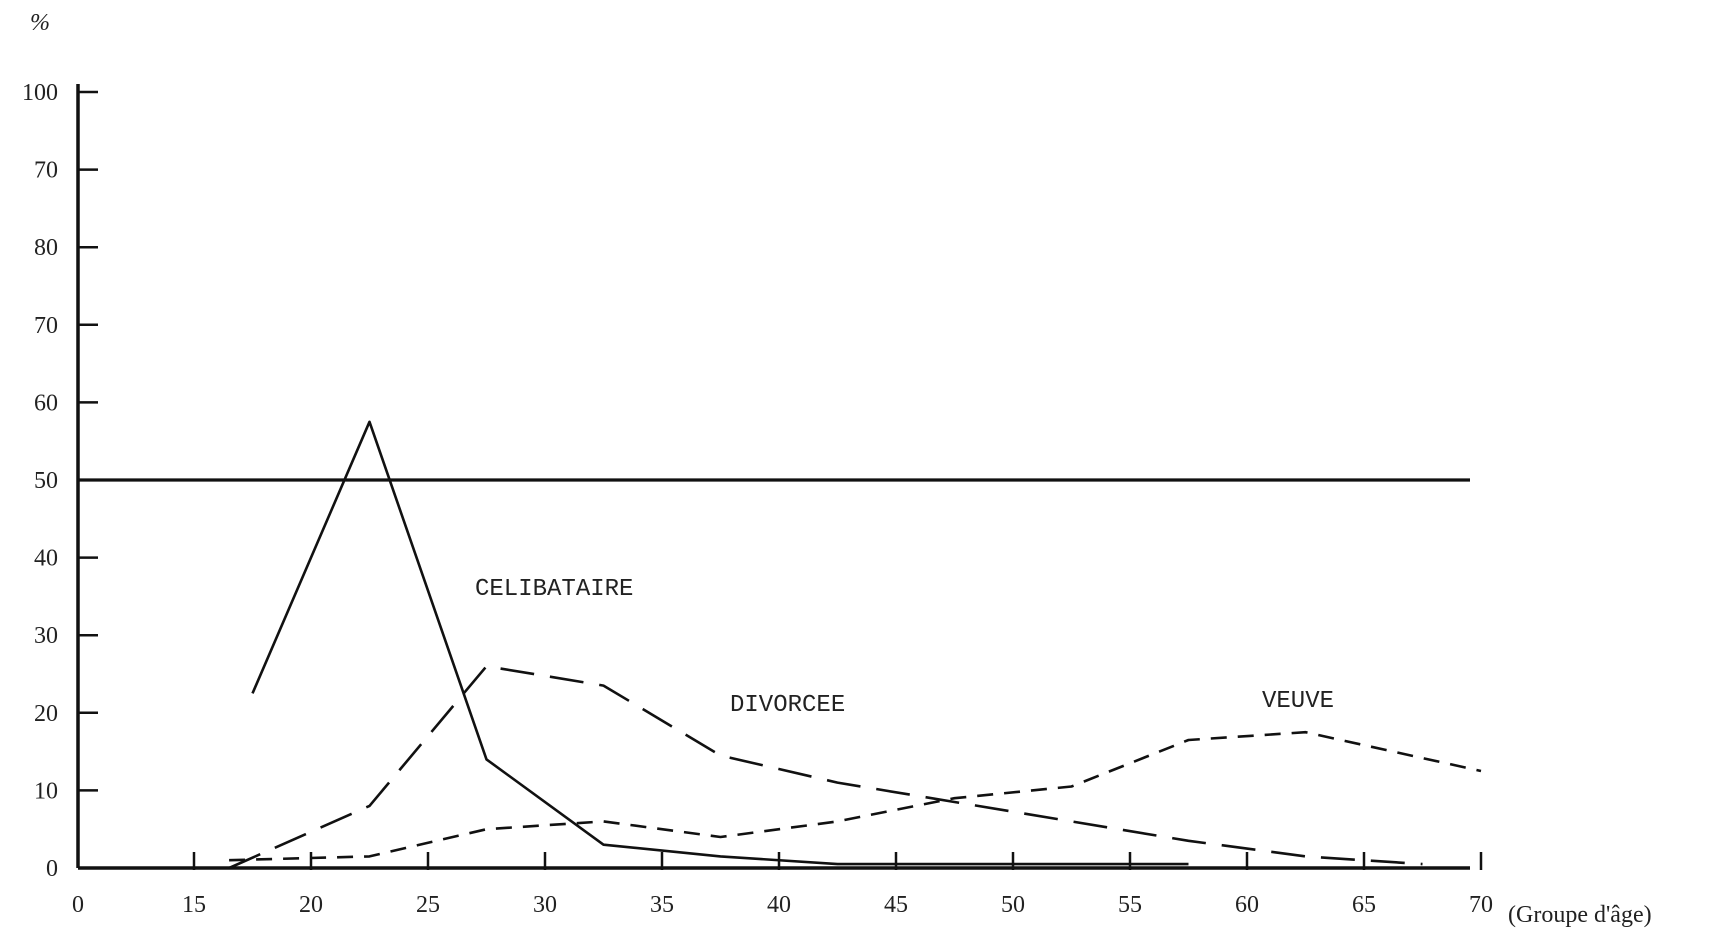 This screenshot has width=1734, height=929. What do you see at coordinates (46, 403) in the screenshot?
I see `y-tick-label: 60` at bounding box center [46, 403].